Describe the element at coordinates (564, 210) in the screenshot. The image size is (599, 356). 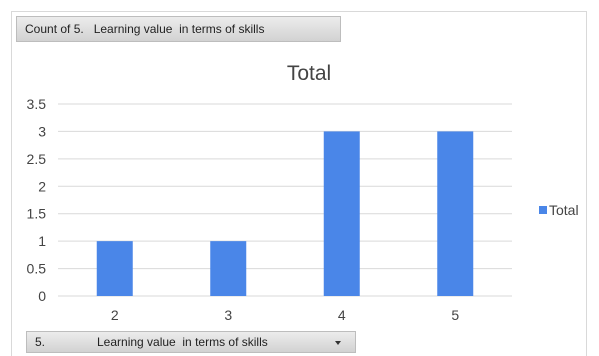
I see `legend-label: Total` at that location.